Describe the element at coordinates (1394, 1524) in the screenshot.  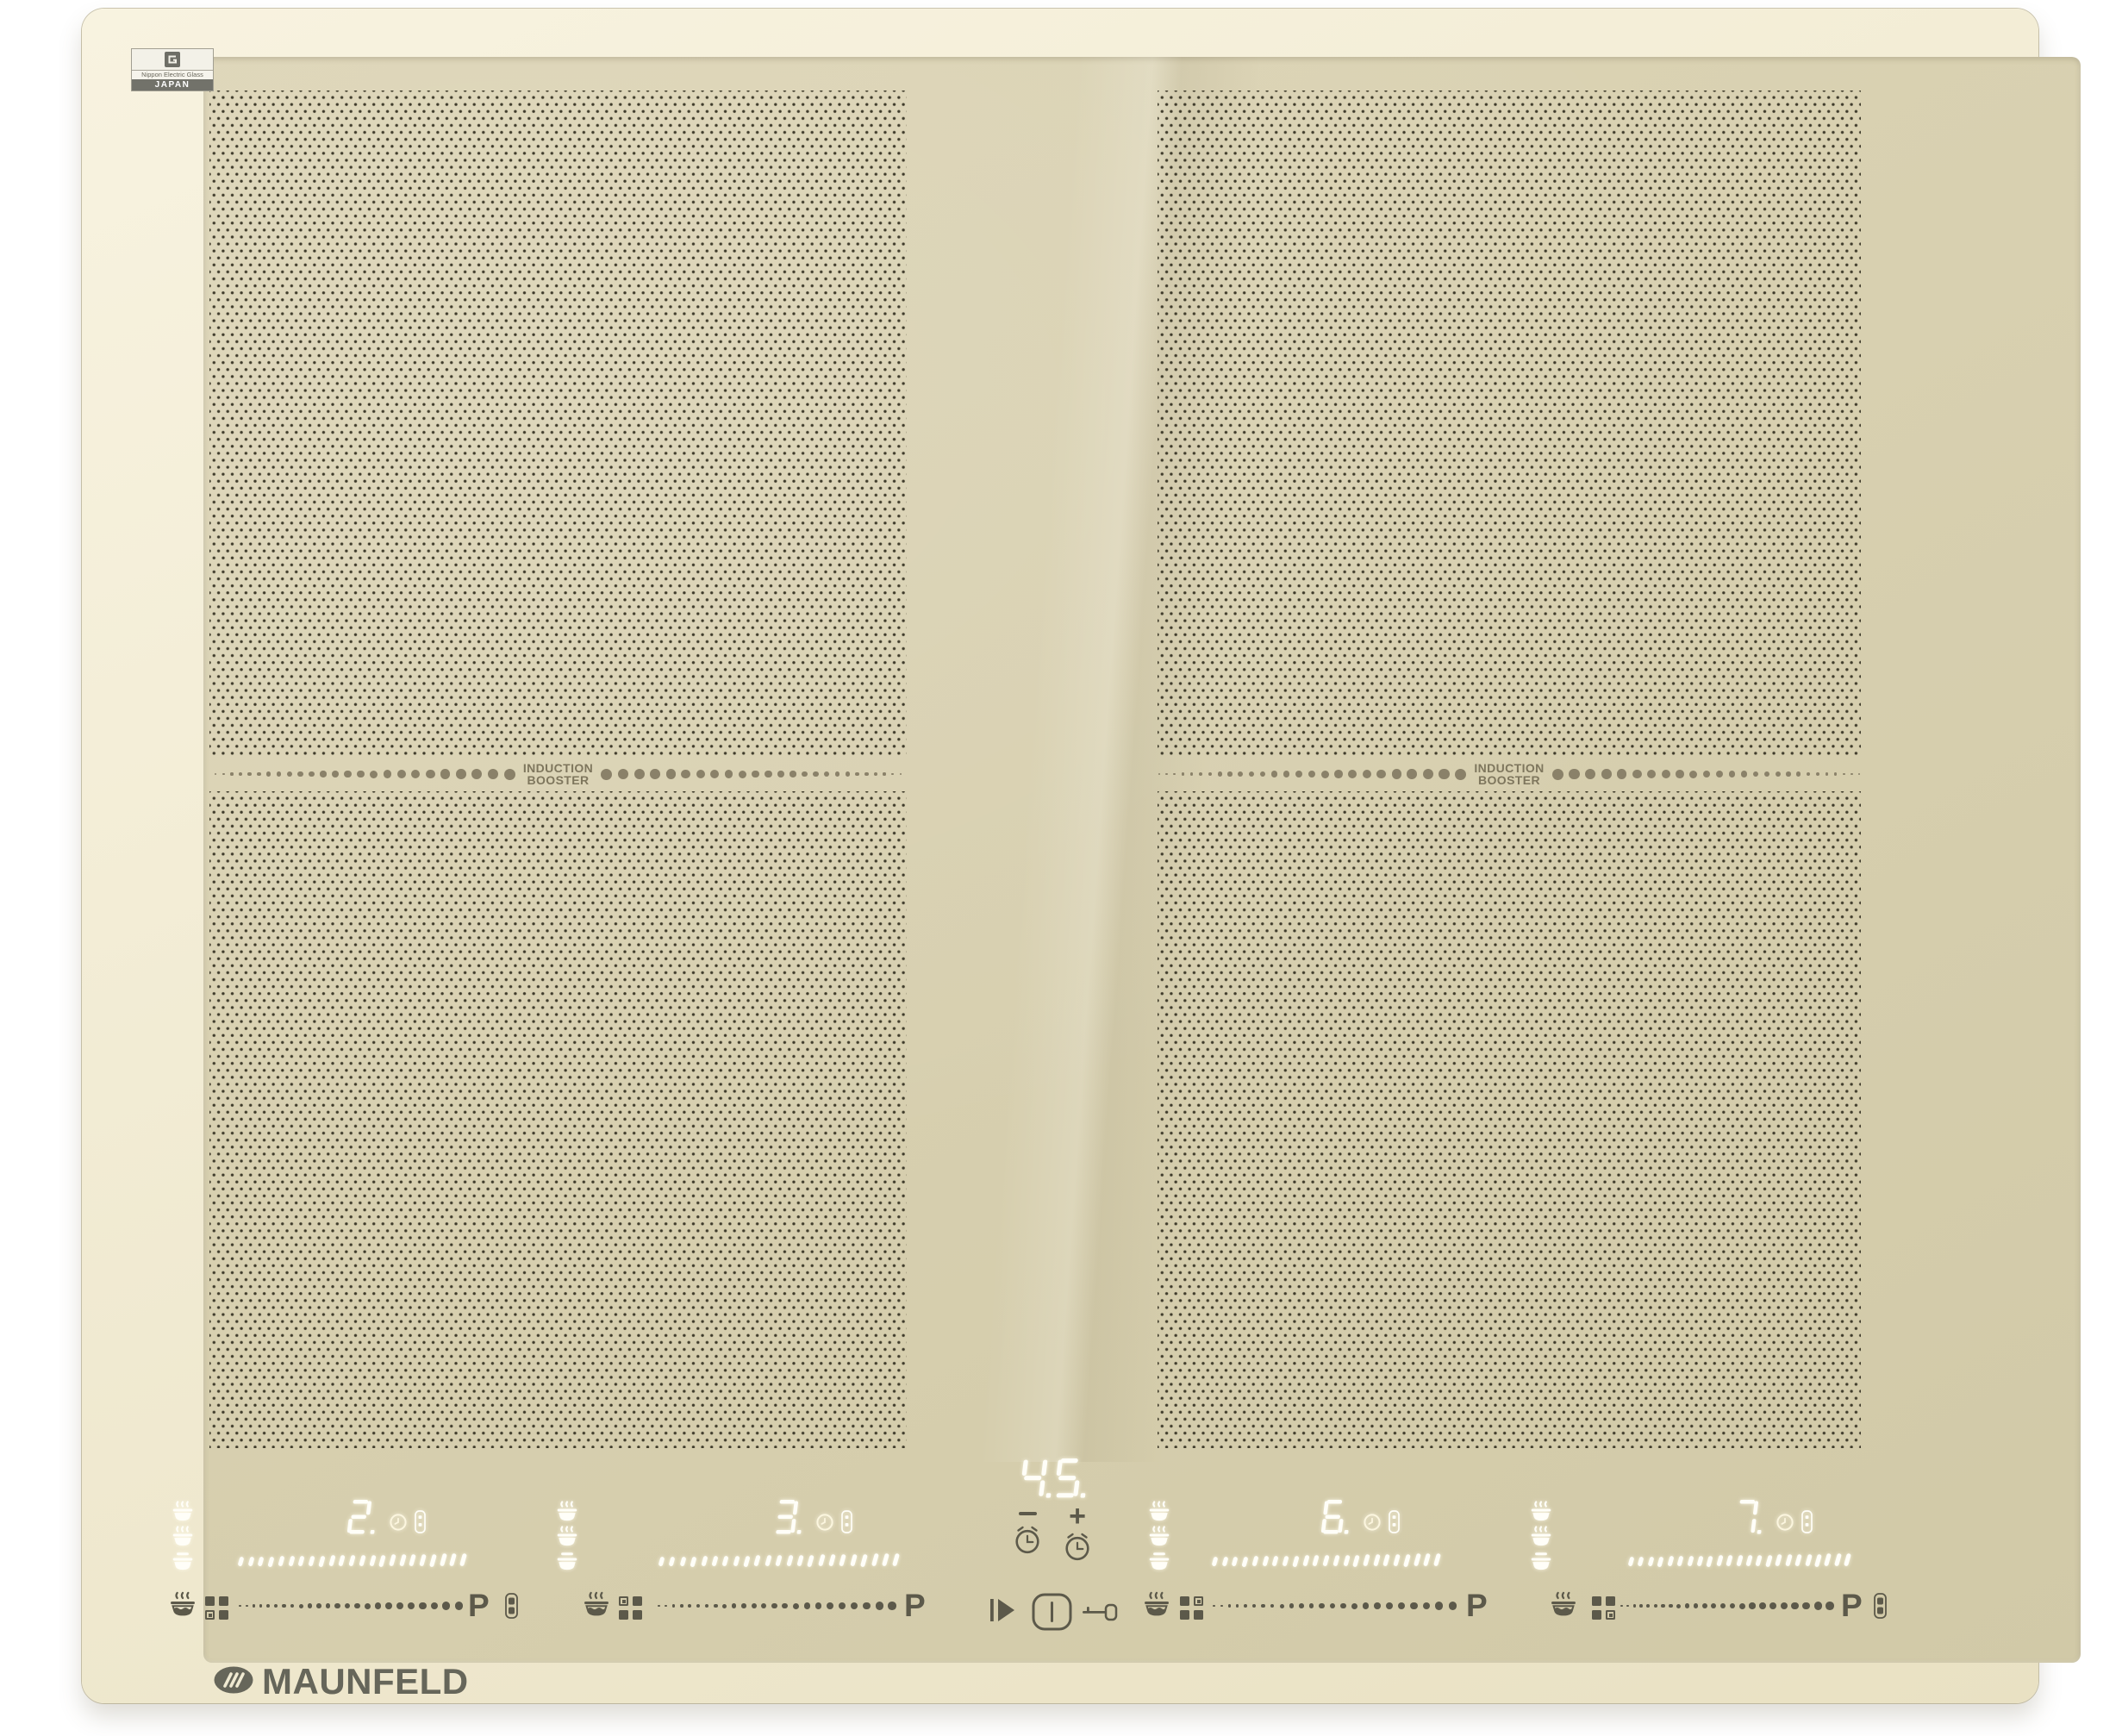
I see `zone-rear-right-timer-pill-icon` at that location.